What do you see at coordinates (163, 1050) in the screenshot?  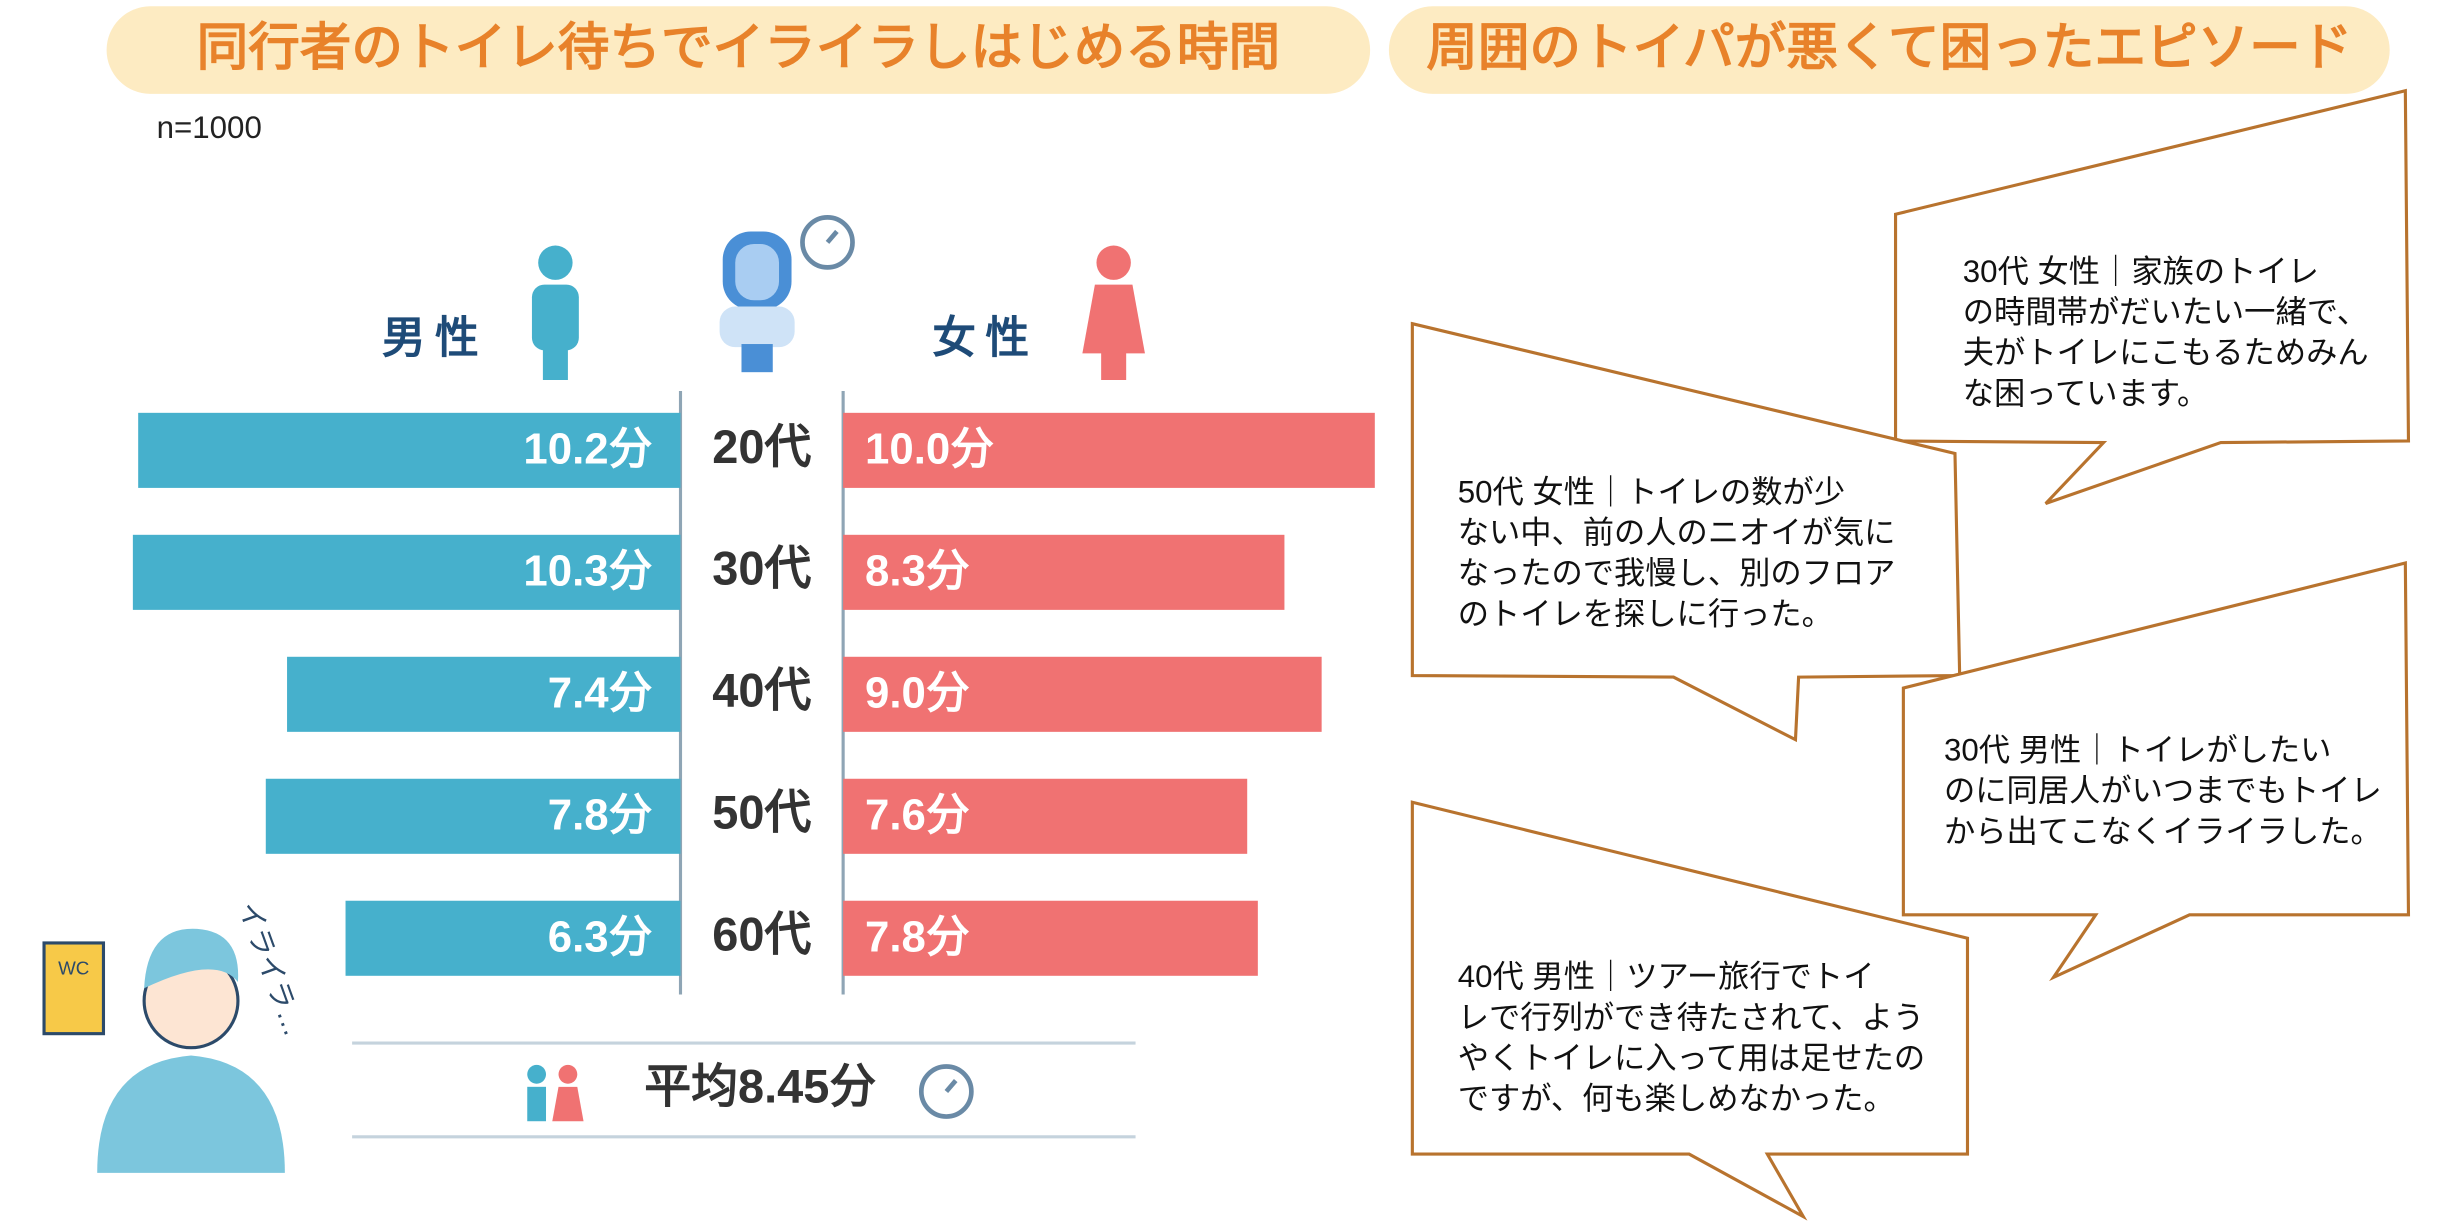 I see `kid-illustration` at bounding box center [163, 1050].